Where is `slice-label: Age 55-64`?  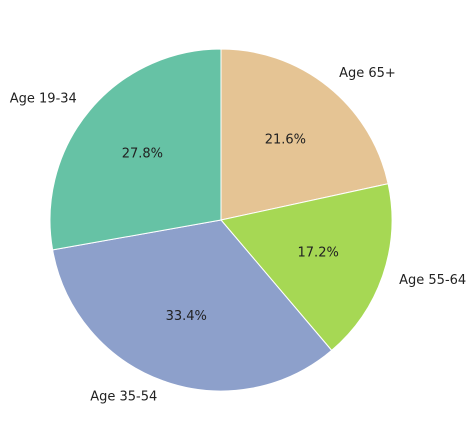
slice-label: Age 55-64 is located at coordinates (432, 280).